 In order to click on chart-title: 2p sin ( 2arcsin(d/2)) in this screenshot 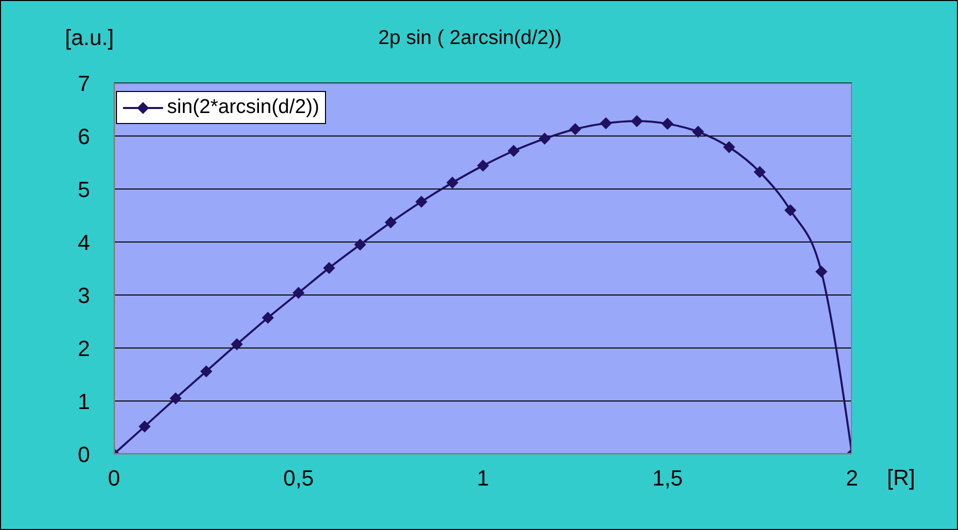, I will do `click(470, 38)`.